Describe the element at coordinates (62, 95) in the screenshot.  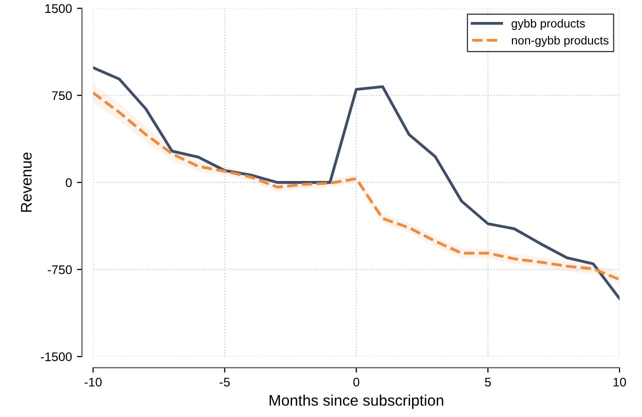
I see `y-tick-label: 750` at that location.